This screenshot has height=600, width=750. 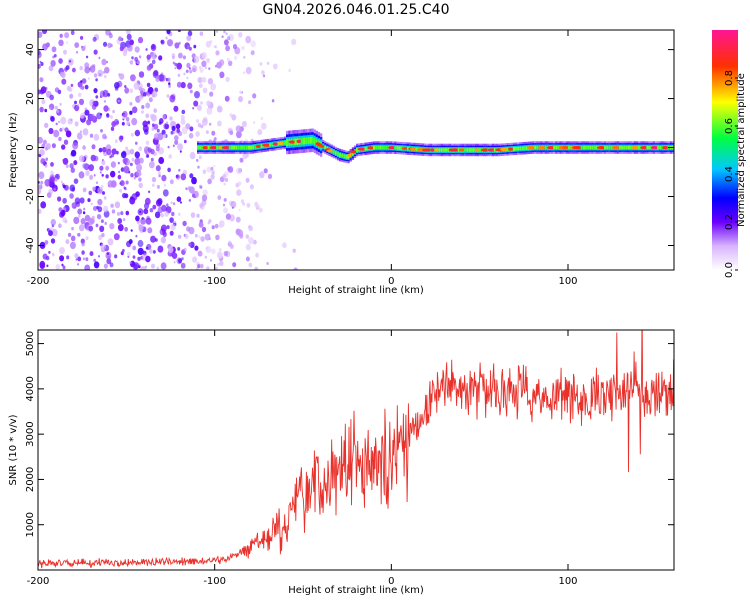 I want to click on spectrogram-y-tick-label: 40, so click(x=30, y=49).